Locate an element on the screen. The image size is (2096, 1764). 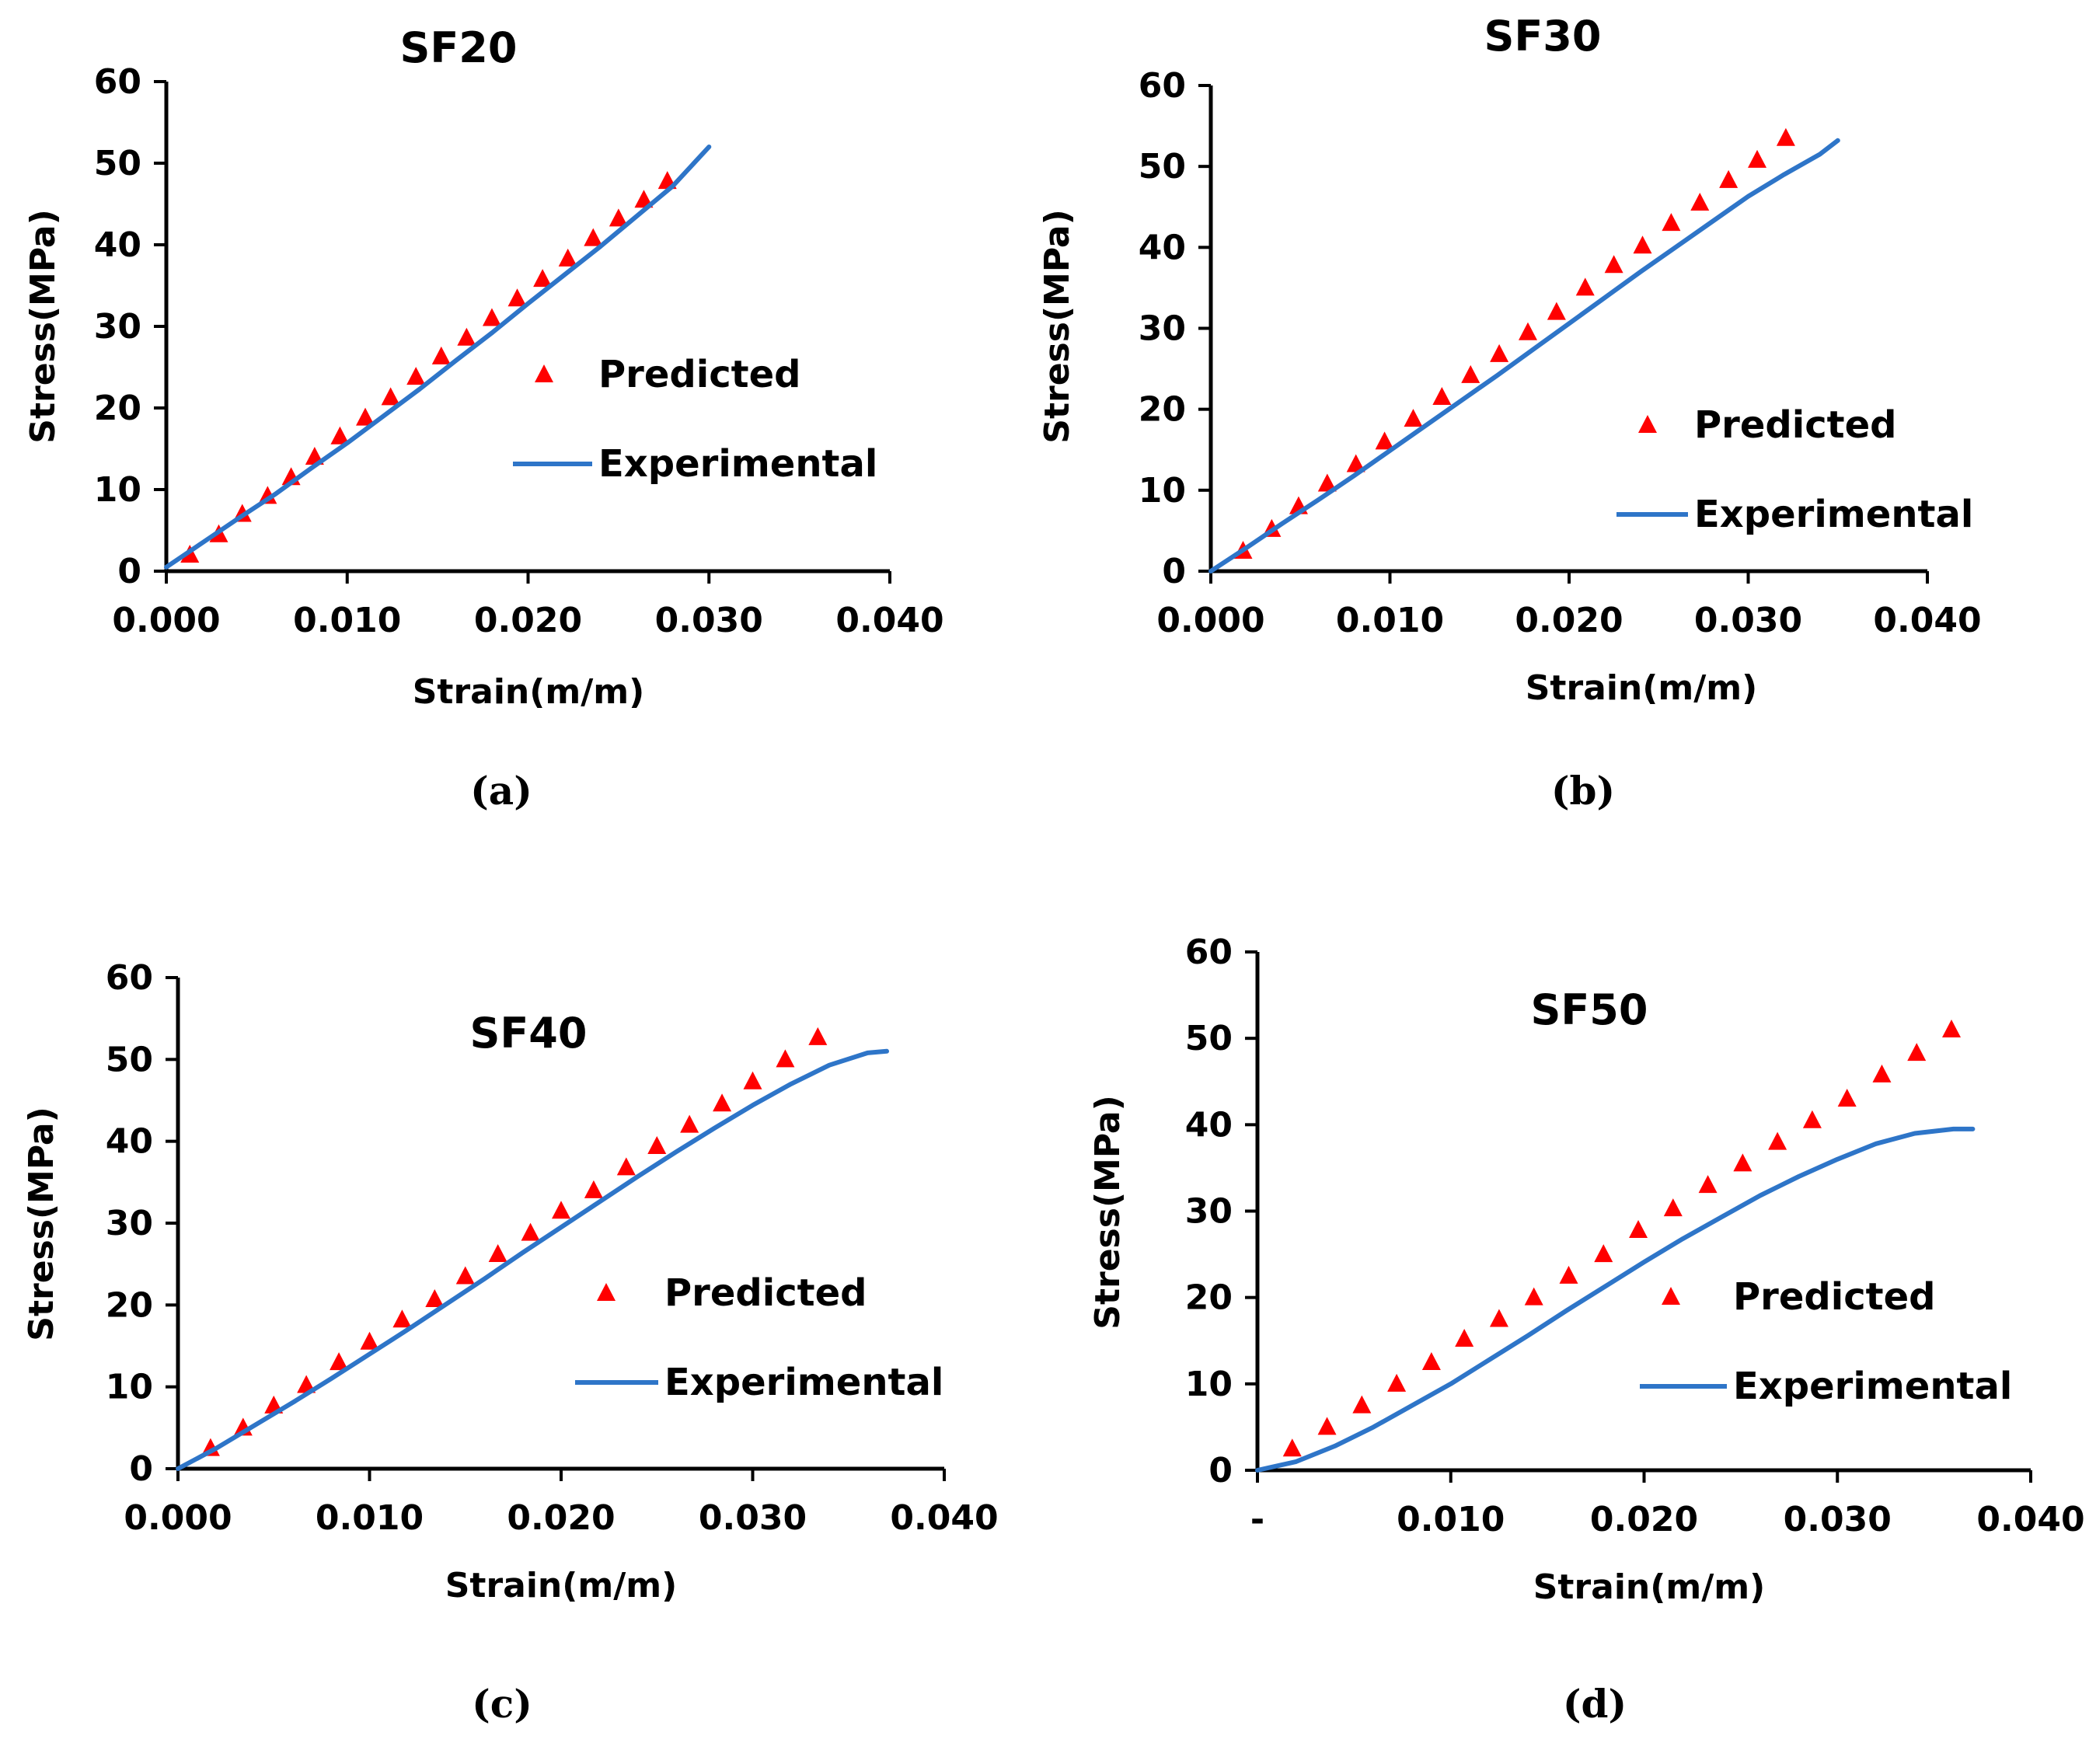
legend-experimental-label: Experimental is located at coordinates (737, 464).